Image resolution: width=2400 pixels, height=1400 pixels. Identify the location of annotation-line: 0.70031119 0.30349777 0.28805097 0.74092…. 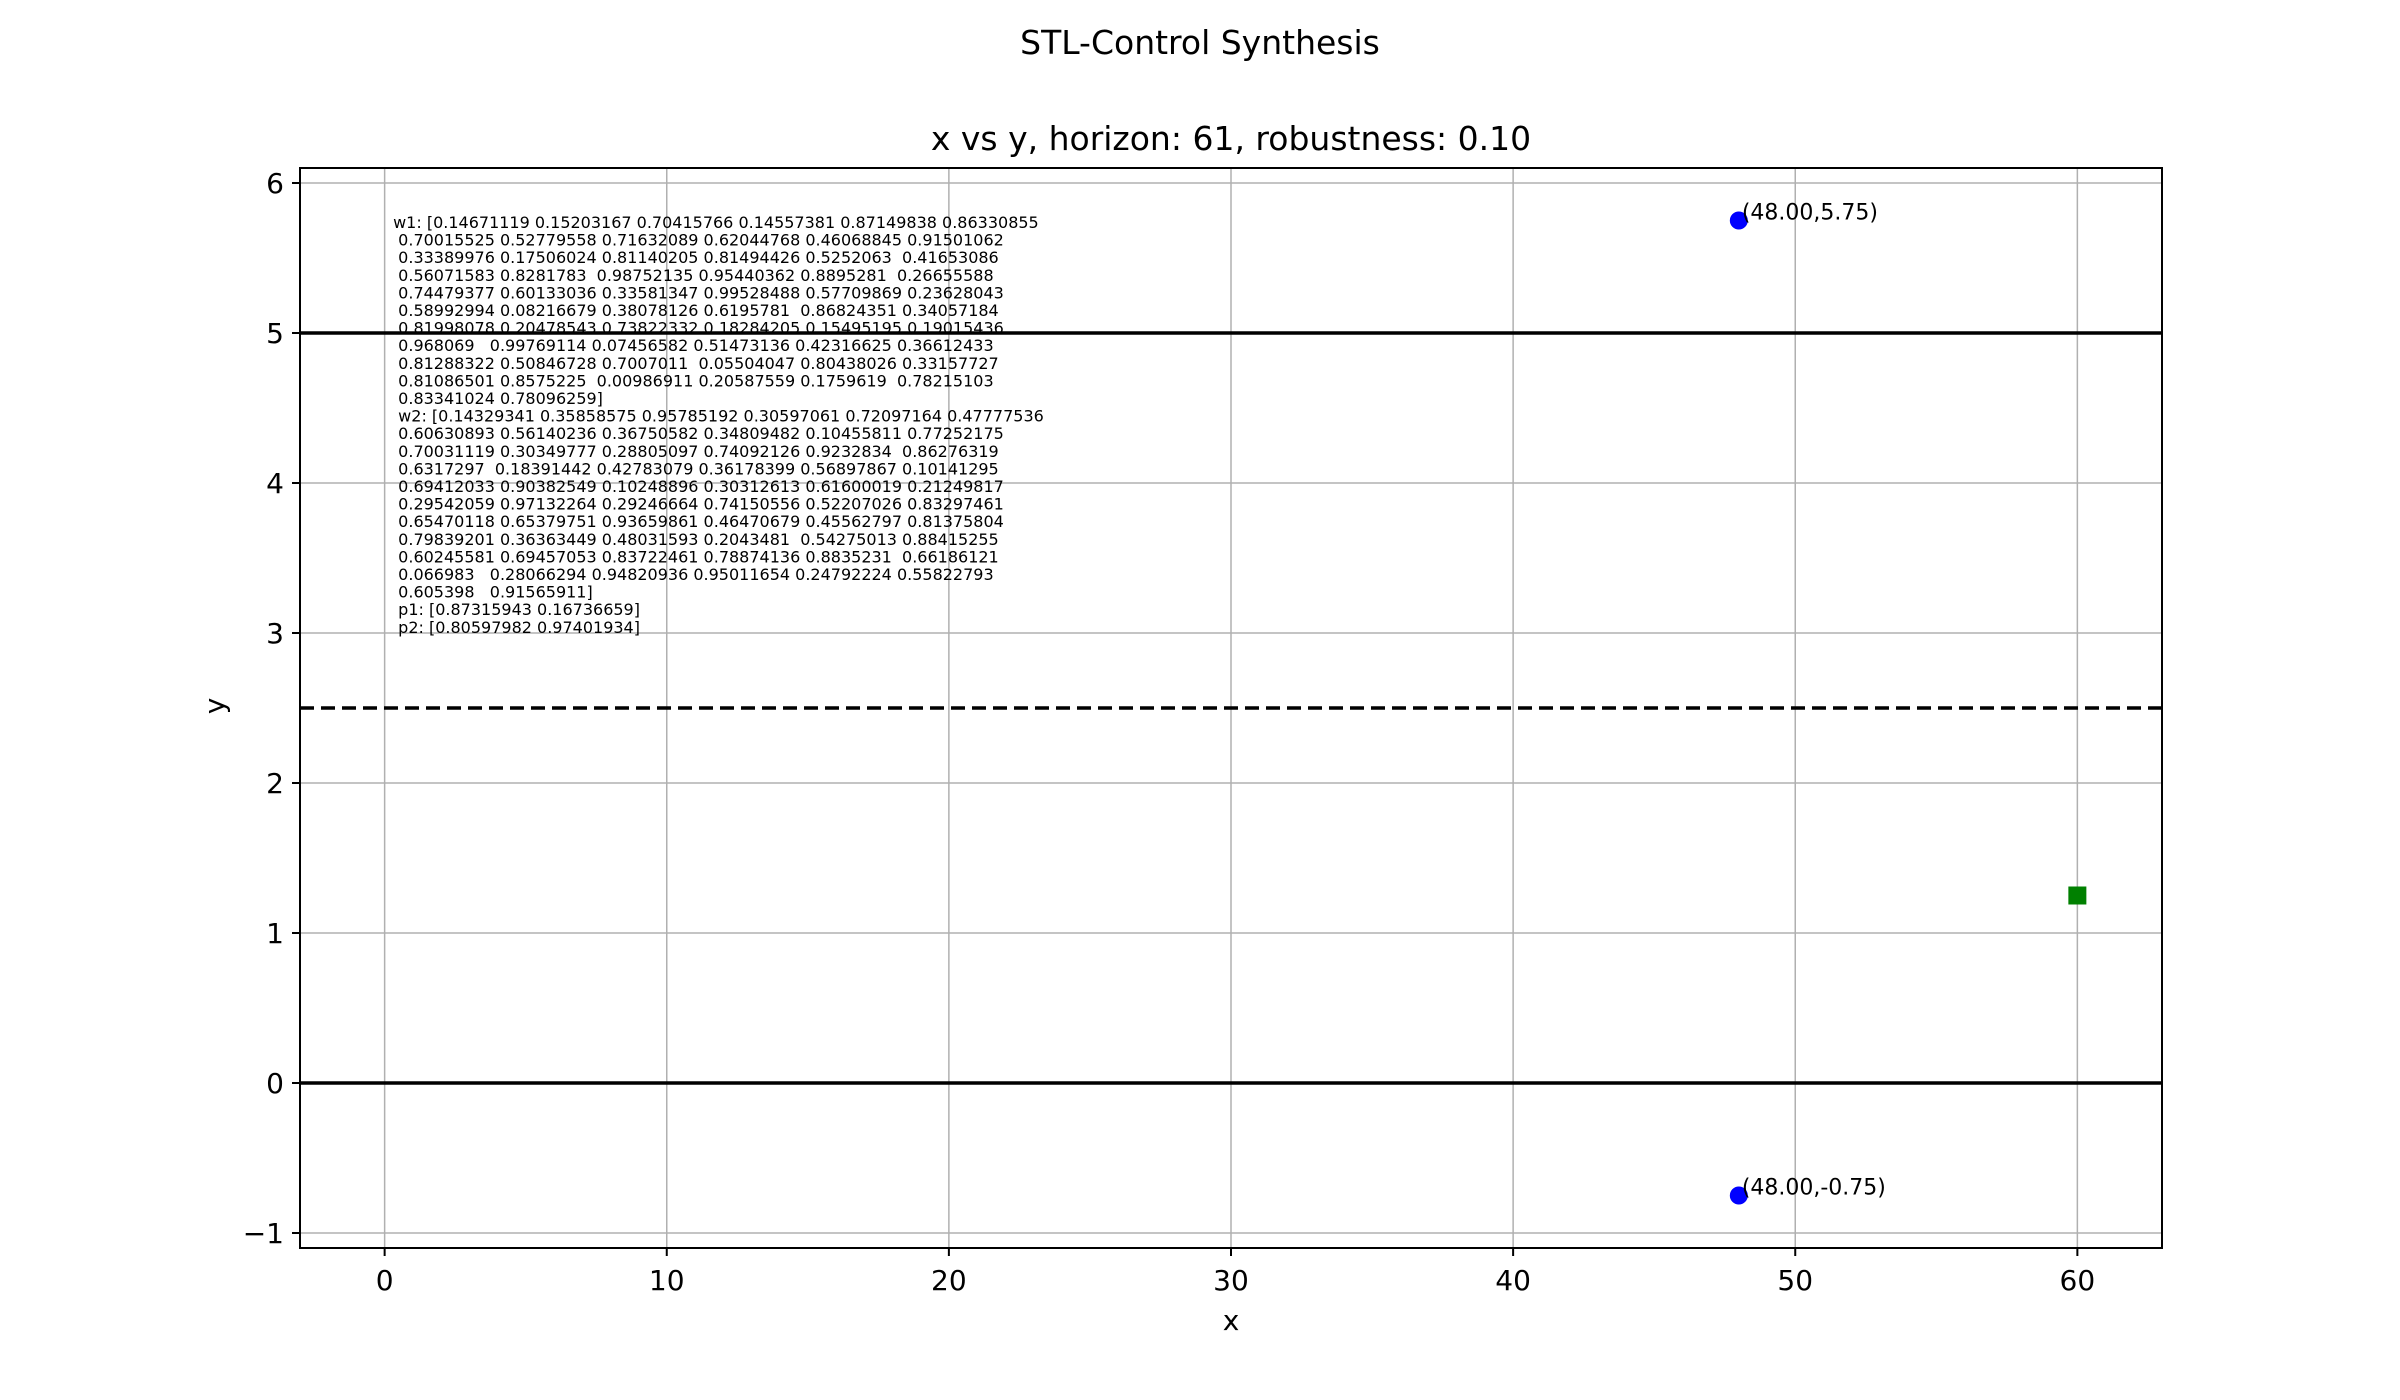
(696, 451).